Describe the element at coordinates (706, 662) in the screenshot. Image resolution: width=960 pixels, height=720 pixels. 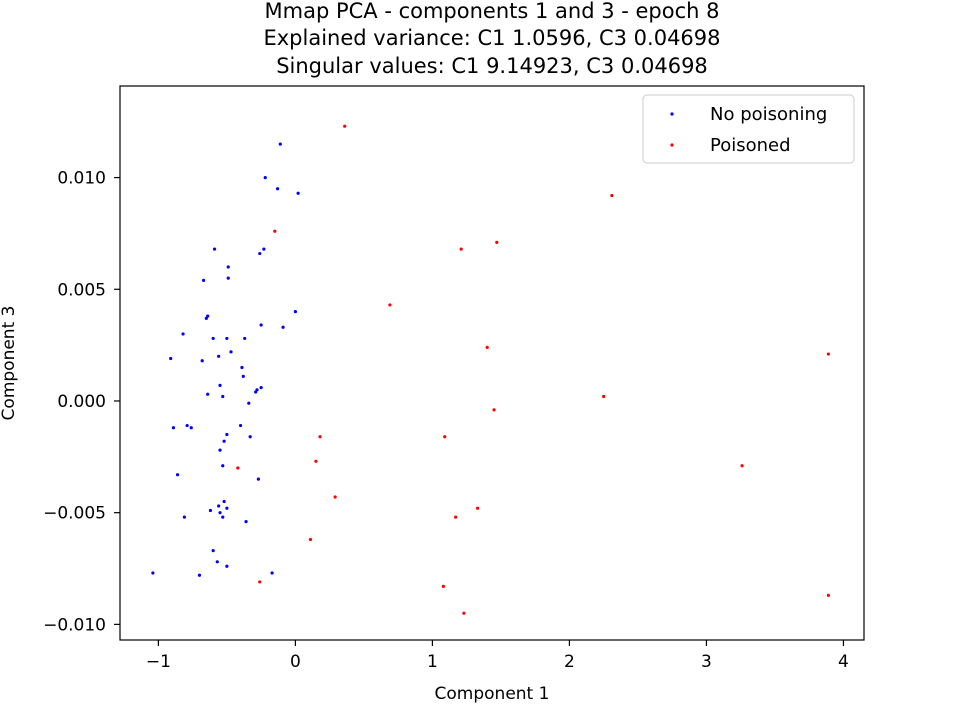
I see `x-tick-label-4: 3` at that location.